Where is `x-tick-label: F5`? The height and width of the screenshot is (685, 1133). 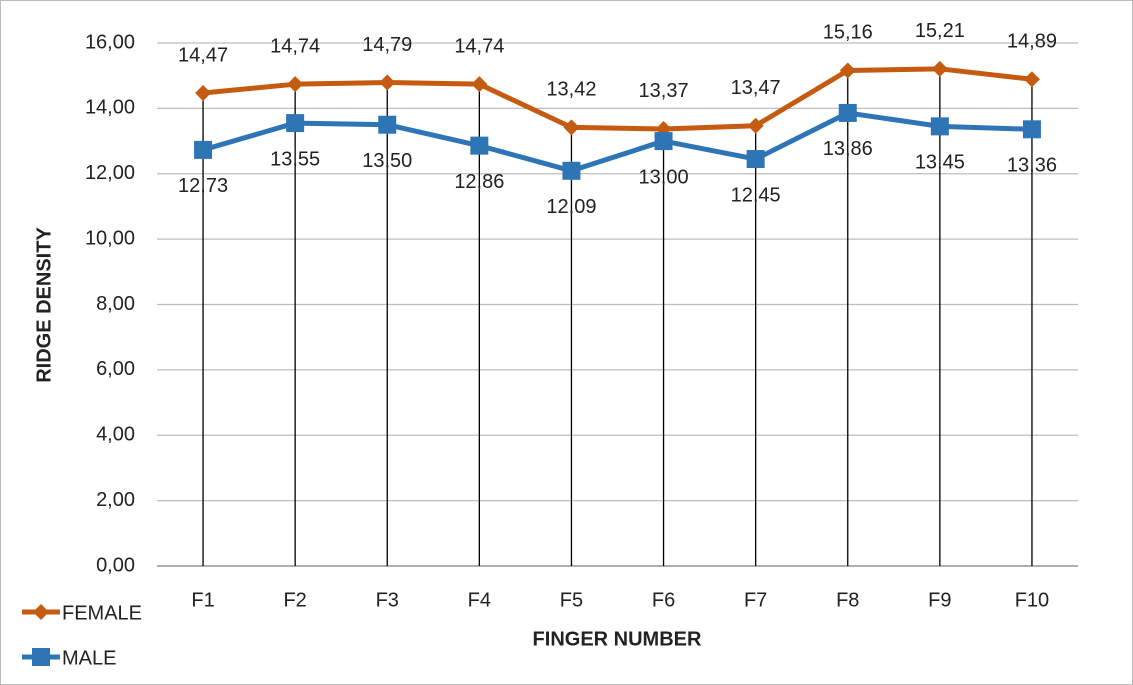
x-tick-label: F5 is located at coordinates (571, 600).